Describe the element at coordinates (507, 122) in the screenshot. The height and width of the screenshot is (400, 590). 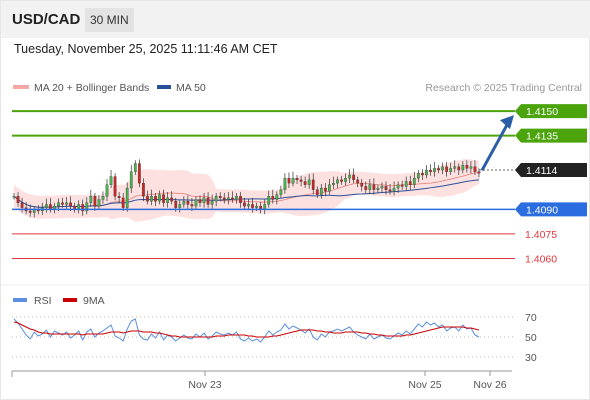
I see `forecast-arrowhead` at that location.